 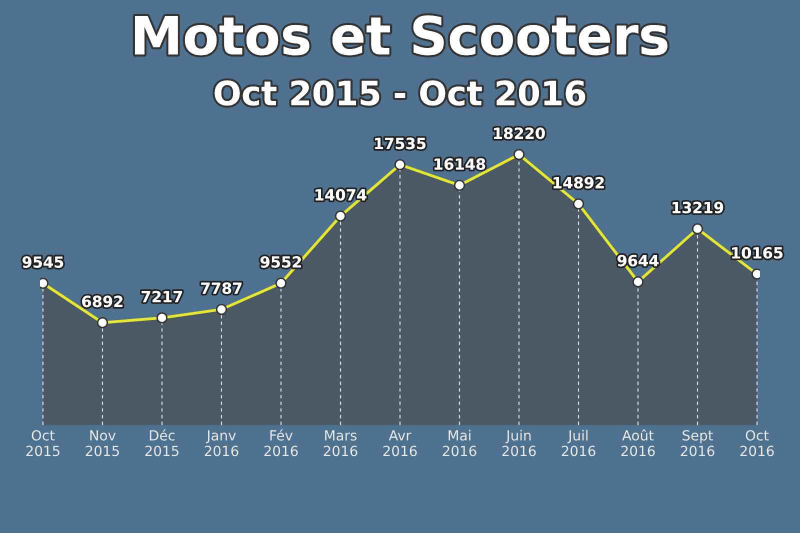 I want to click on x-tick-label: Sept 2016, so click(x=697, y=443).